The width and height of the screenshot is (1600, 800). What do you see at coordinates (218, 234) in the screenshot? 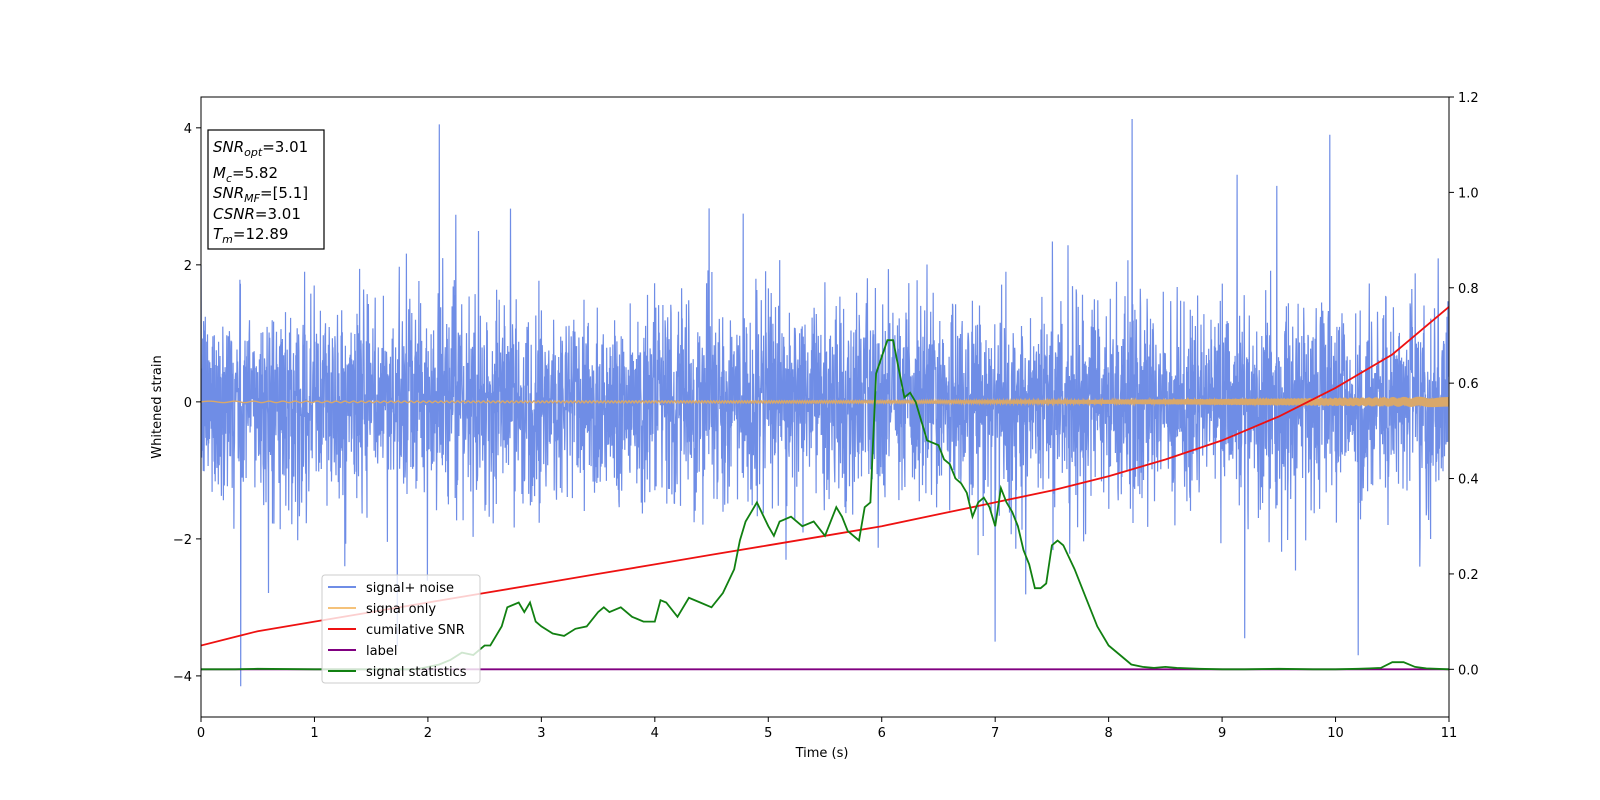
I see `info-symbol: T` at bounding box center [218, 234].